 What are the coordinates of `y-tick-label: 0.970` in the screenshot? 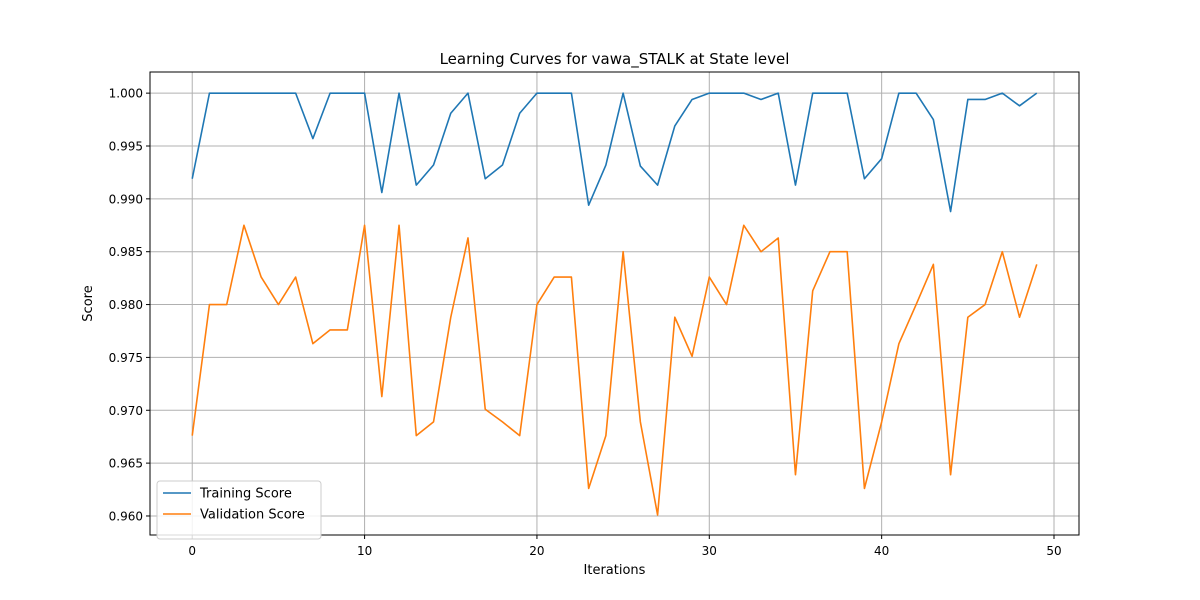 It's located at (126, 411).